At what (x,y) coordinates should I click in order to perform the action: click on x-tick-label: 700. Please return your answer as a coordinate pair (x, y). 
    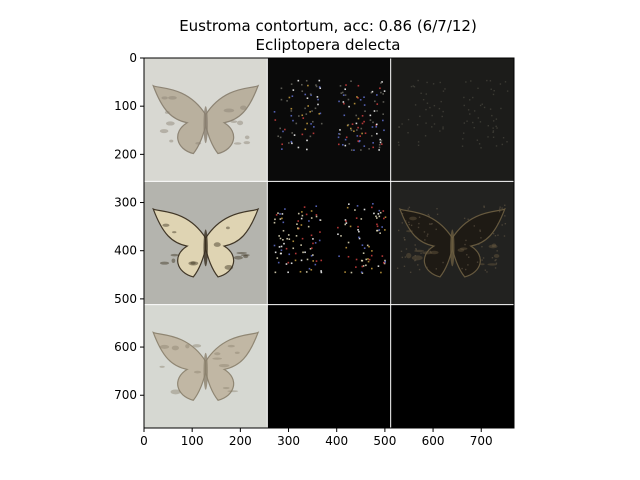
    Looking at the image, I should click on (481, 441).